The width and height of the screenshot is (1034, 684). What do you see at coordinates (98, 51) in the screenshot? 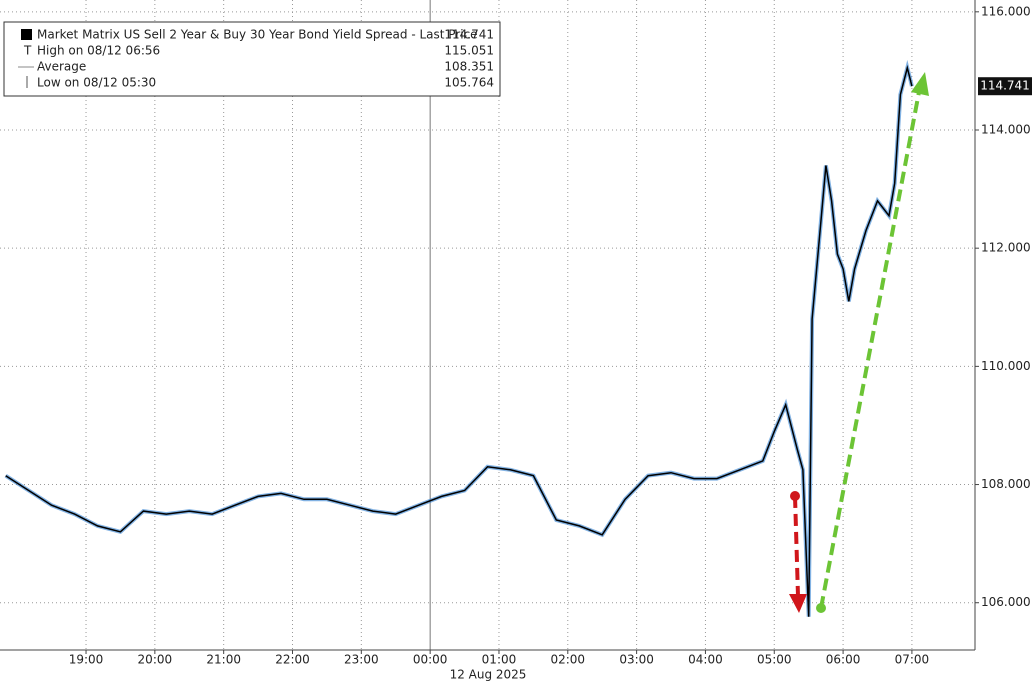
I see `legend-label: High on 08/12 06:56` at bounding box center [98, 51].